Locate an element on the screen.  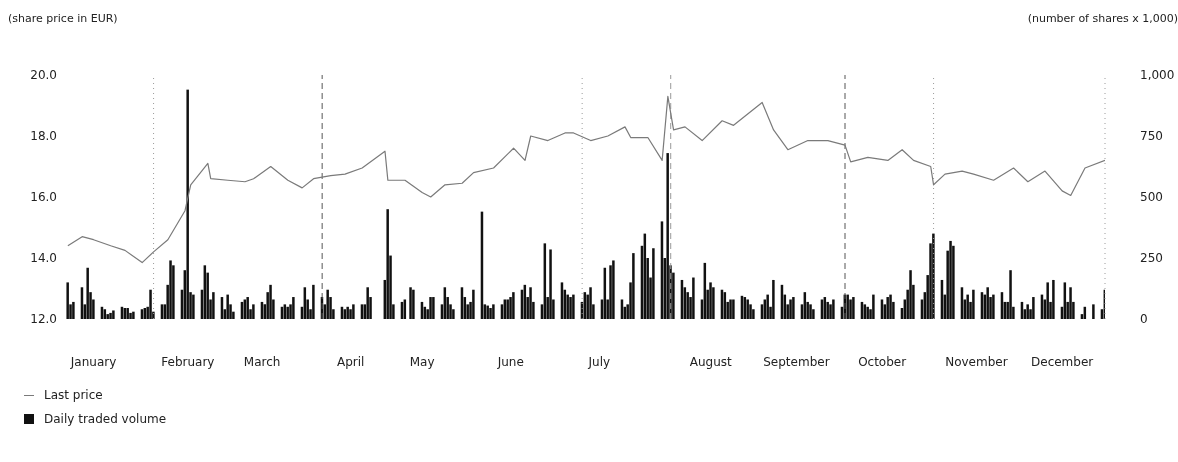
y-tick-label: 12.0 is located at coordinates (43, 319).